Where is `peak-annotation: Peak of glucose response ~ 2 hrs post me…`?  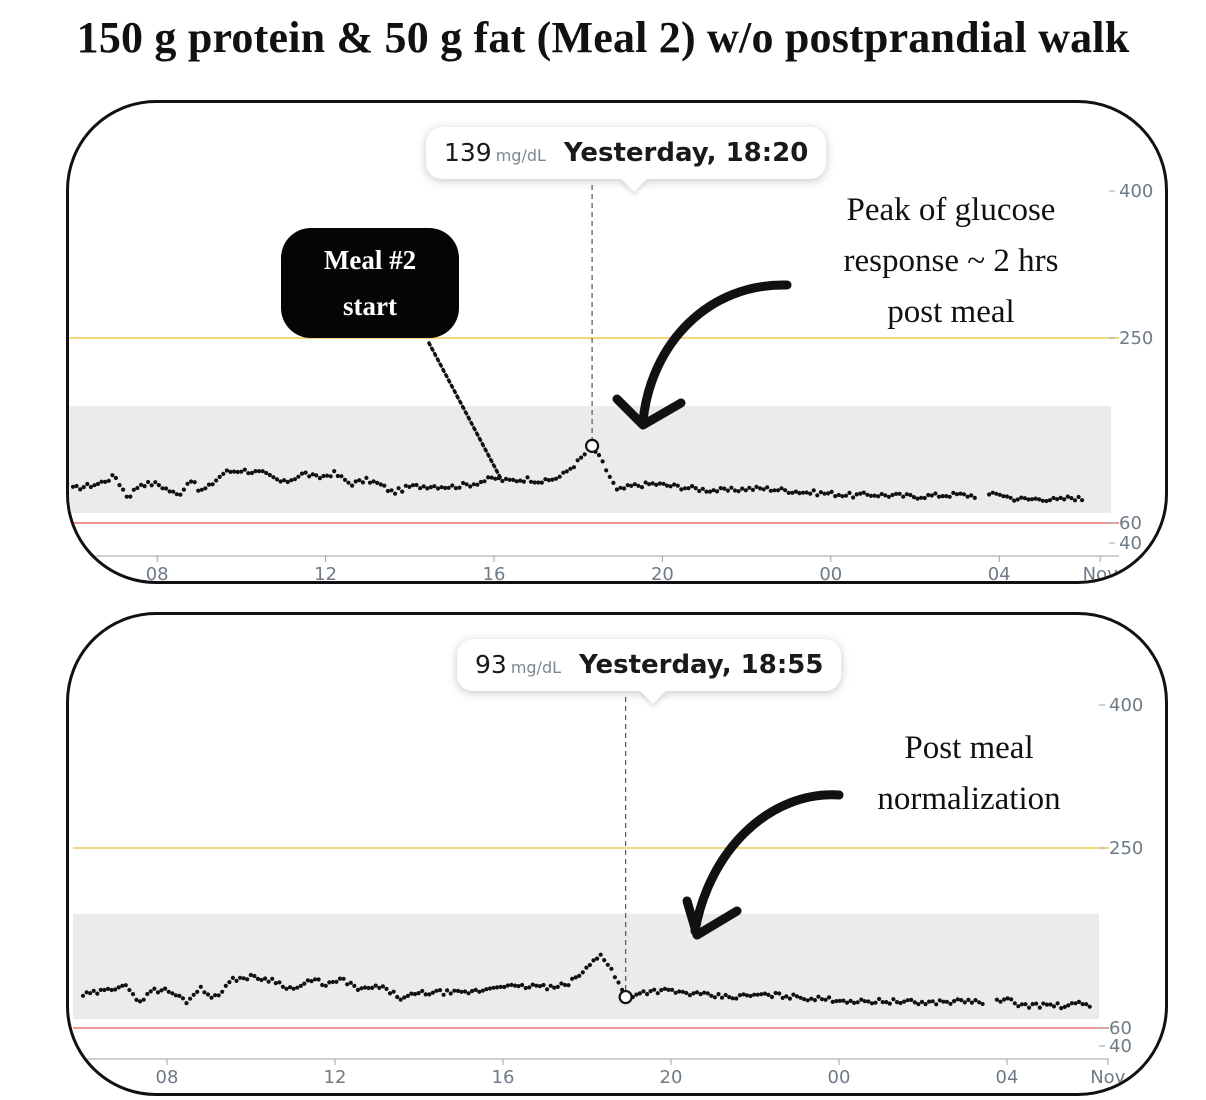 peak-annotation: Peak of glucose response ~ 2 hrs post me… is located at coordinates (951, 261).